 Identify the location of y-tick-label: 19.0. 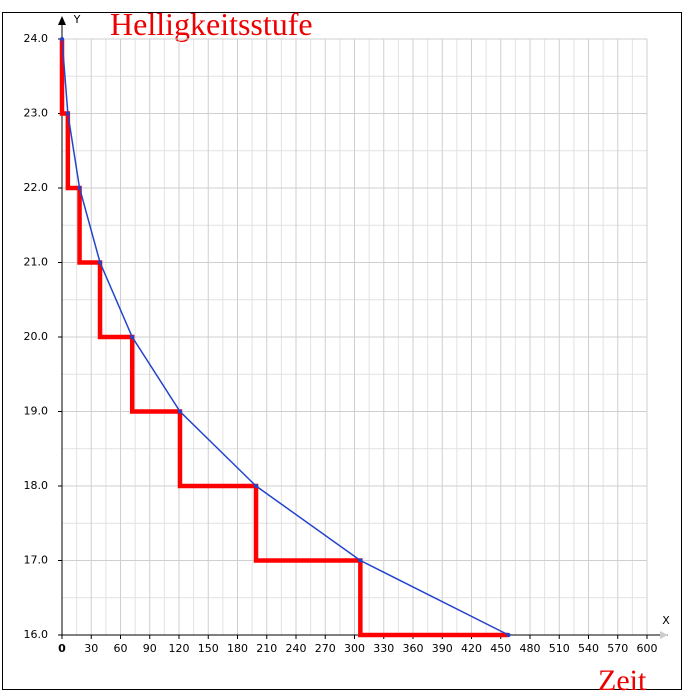
(36, 411).